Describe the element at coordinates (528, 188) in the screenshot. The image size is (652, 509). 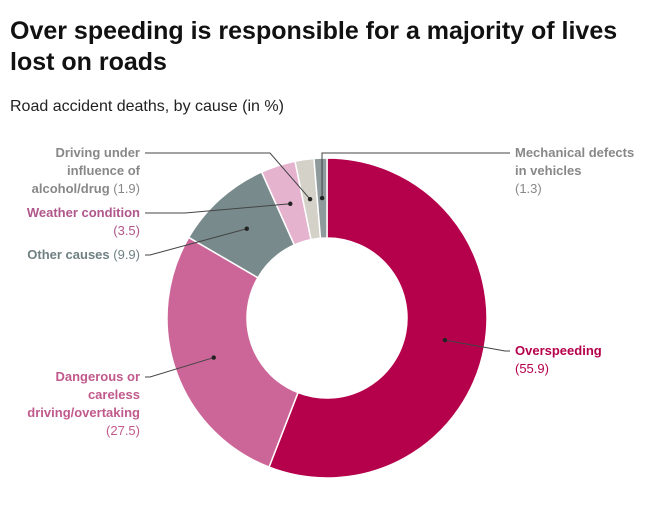
I see `value-label: (1.3)` at that location.